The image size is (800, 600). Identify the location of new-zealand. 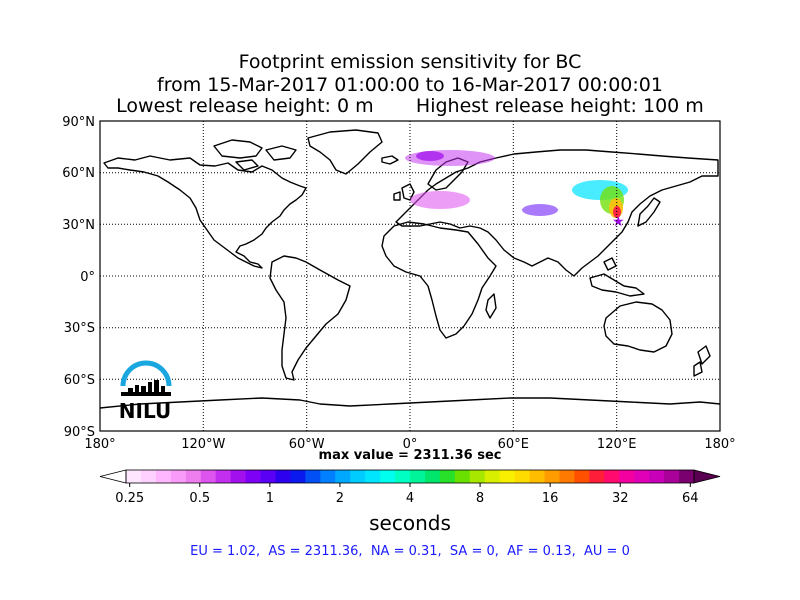
(702, 361).